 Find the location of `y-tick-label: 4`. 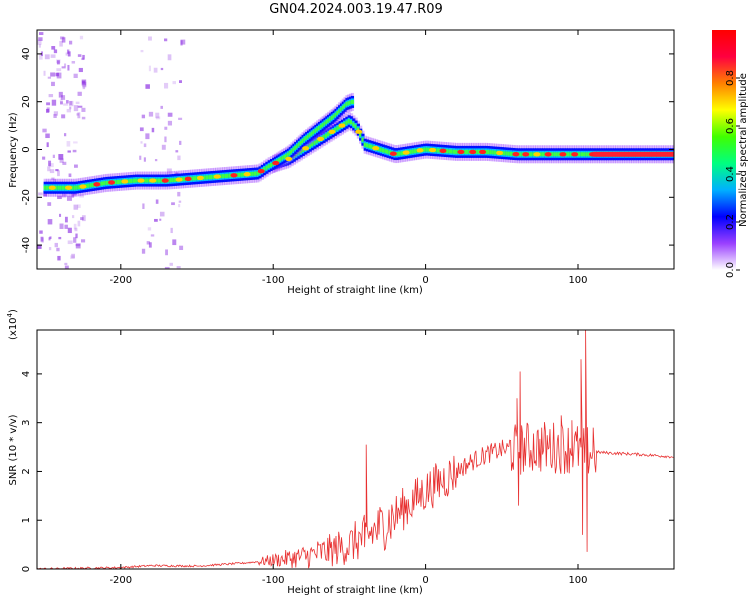

y-tick-label: 4 is located at coordinates (26, 374).